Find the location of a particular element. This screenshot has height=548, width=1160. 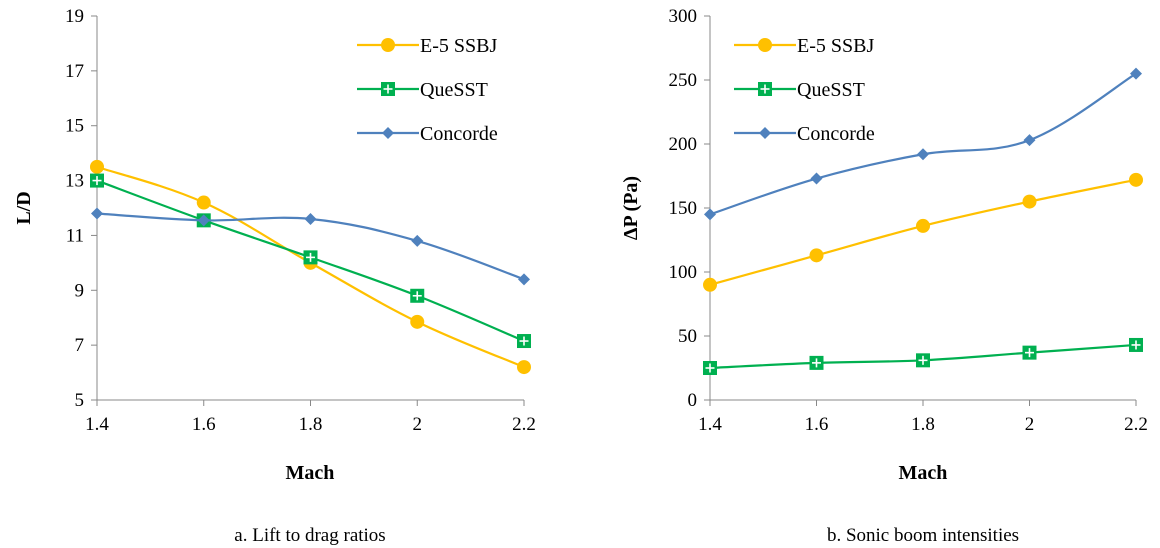

y-tick-label: 300 is located at coordinates (683, 16).